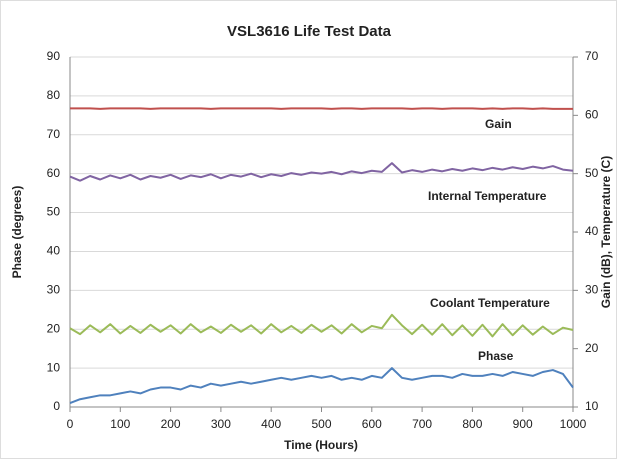 The width and height of the screenshot is (617, 459). What do you see at coordinates (321, 424) in the screenshot?
I see `x-tick-label: 500` at bounding box center [321, 424].